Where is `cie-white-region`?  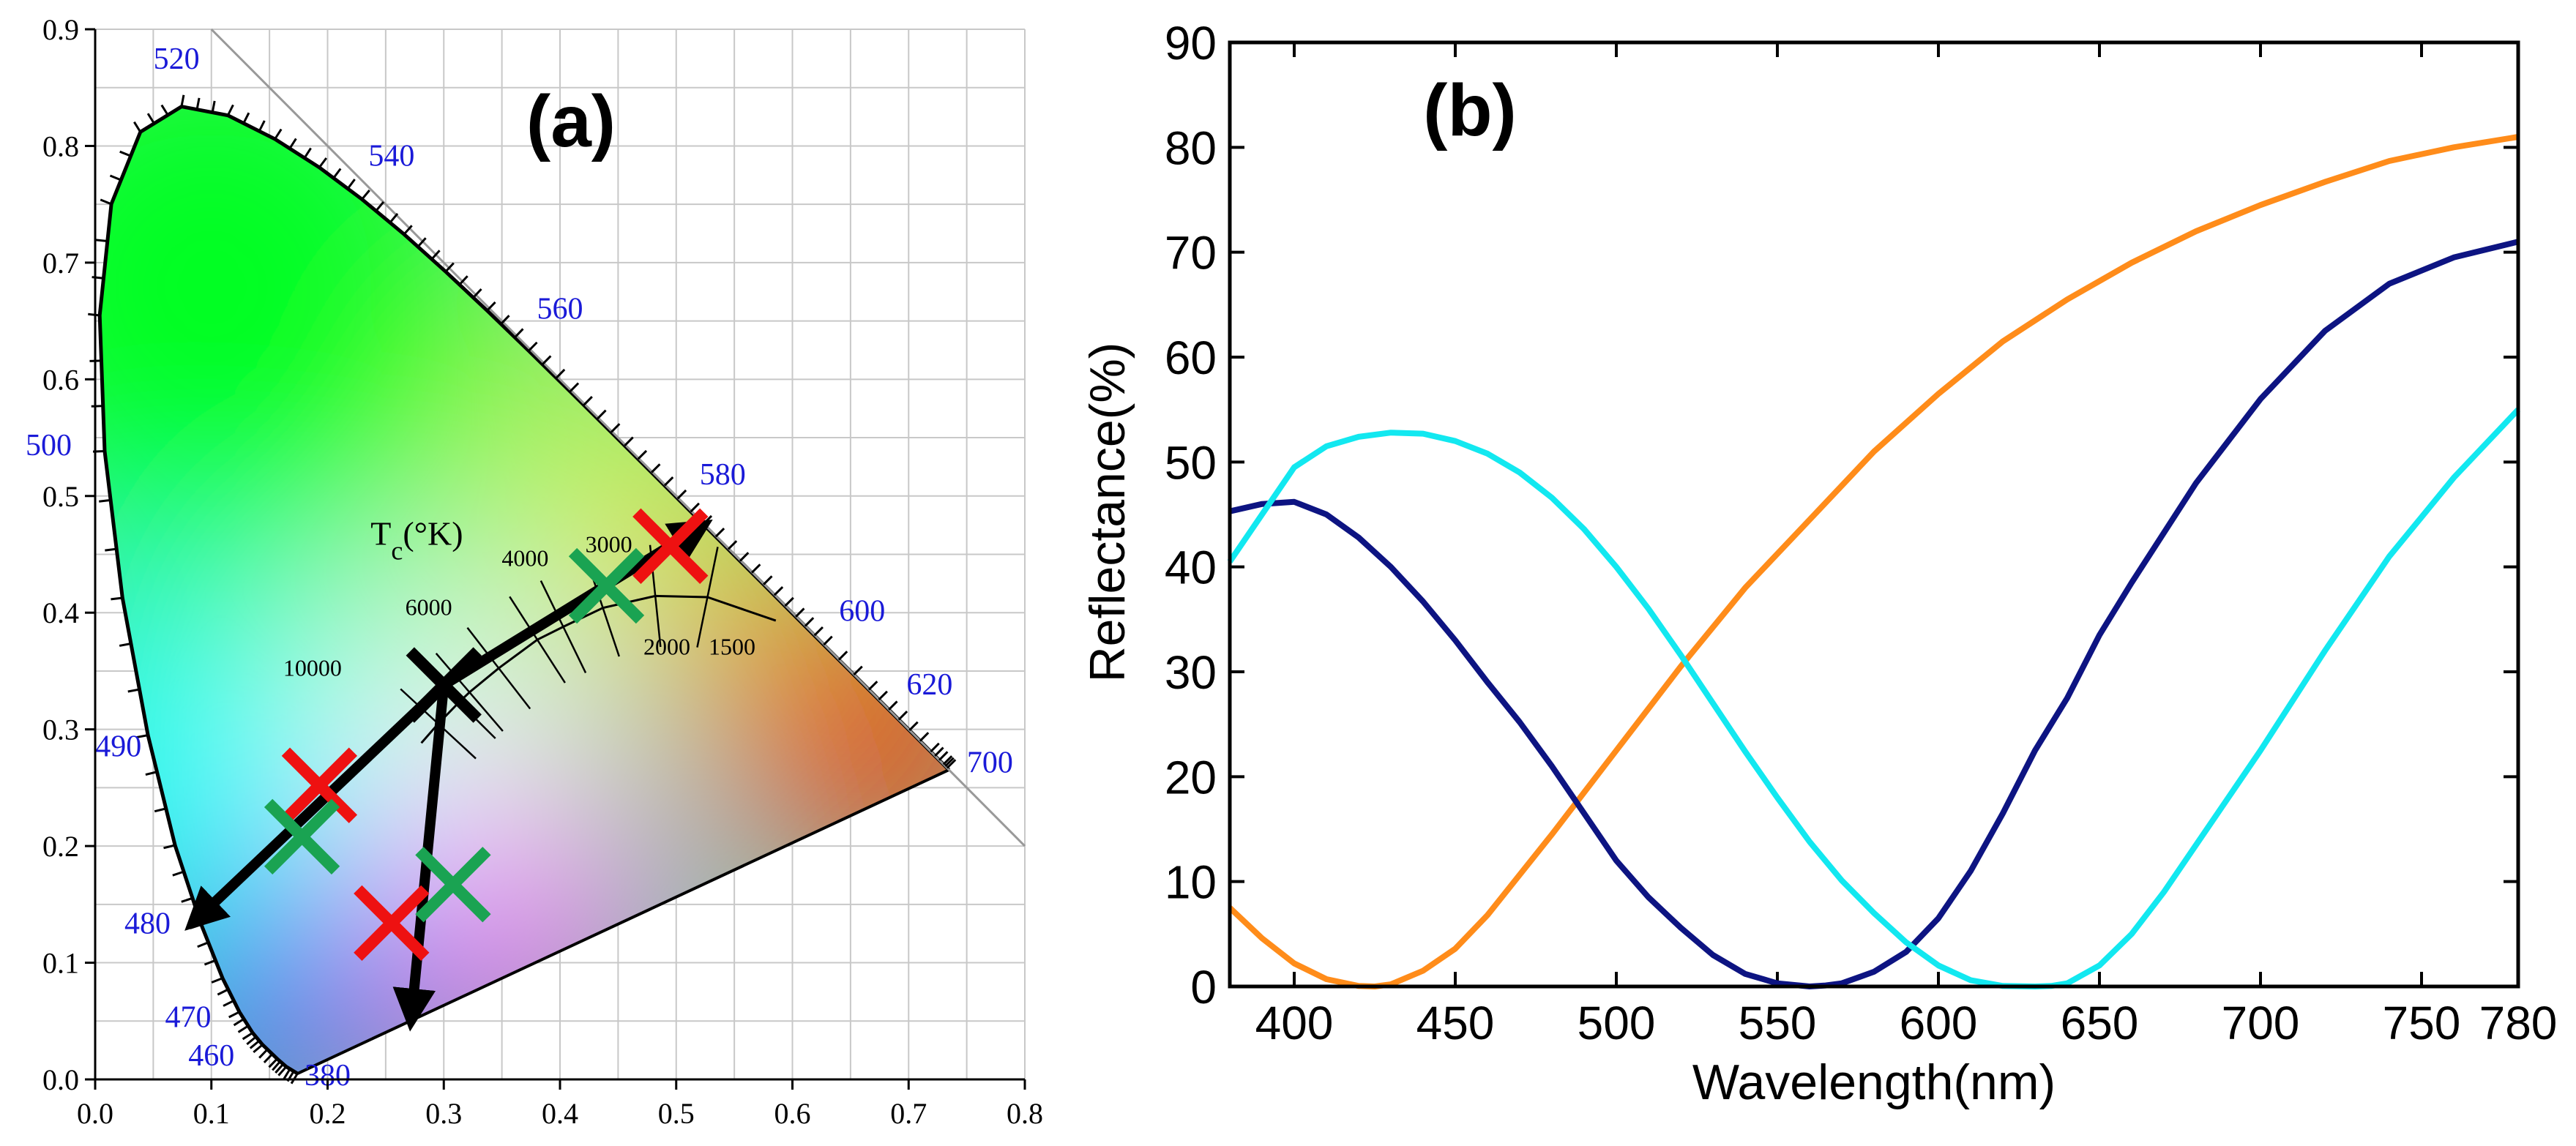 cie-white-region is located at coordinates (456, 729).